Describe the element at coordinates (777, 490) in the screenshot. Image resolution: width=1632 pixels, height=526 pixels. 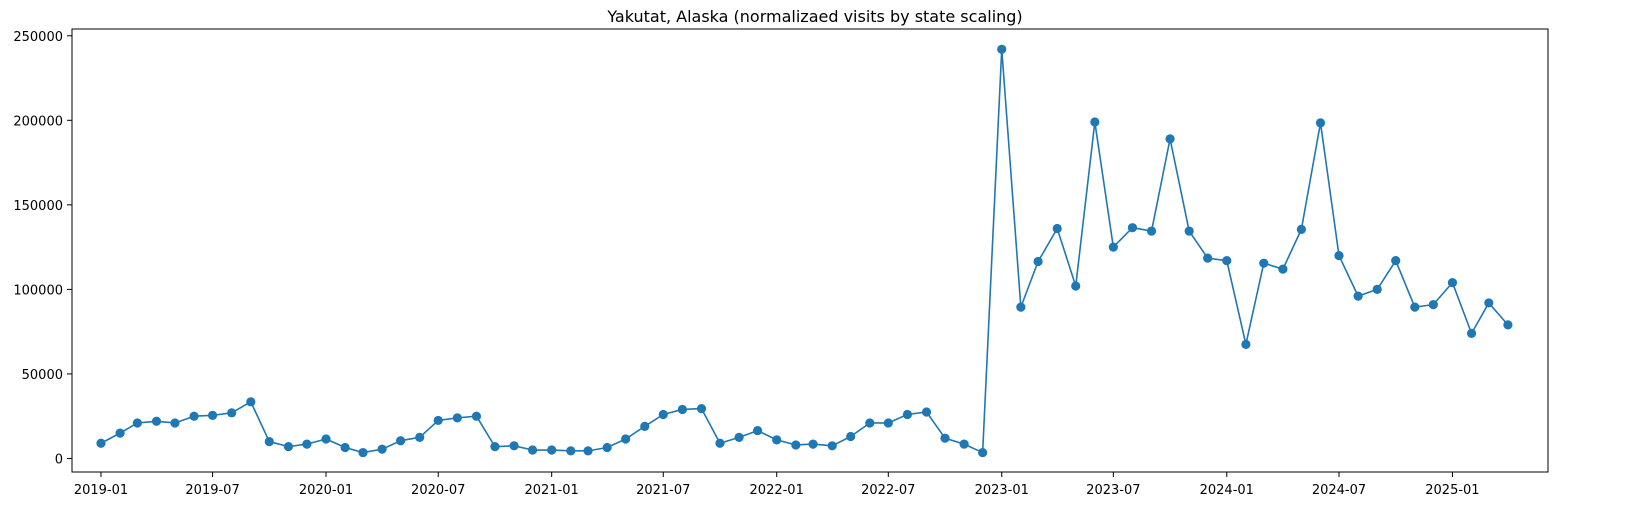
I see `x-tick-label: 2022-01` at that location.